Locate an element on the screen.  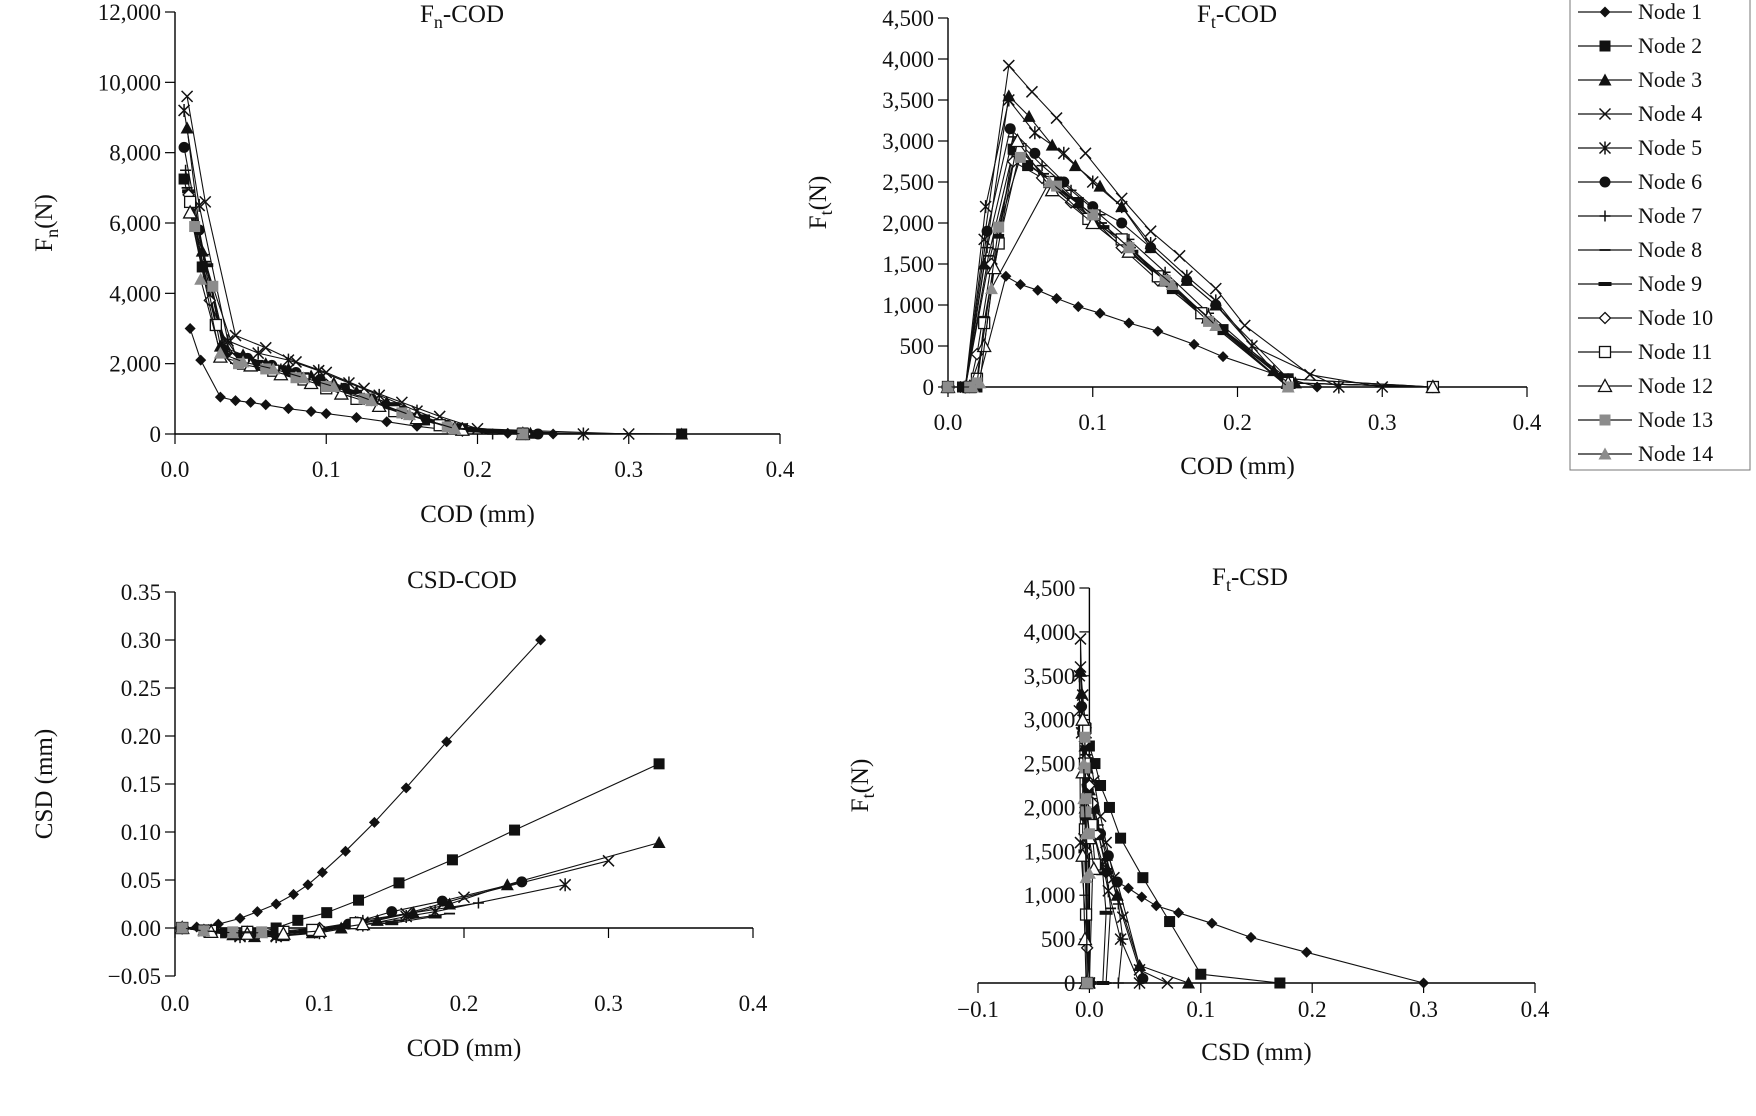
fn-cod-y-tick-label: 2,000 is located at coordinates (135, 364).